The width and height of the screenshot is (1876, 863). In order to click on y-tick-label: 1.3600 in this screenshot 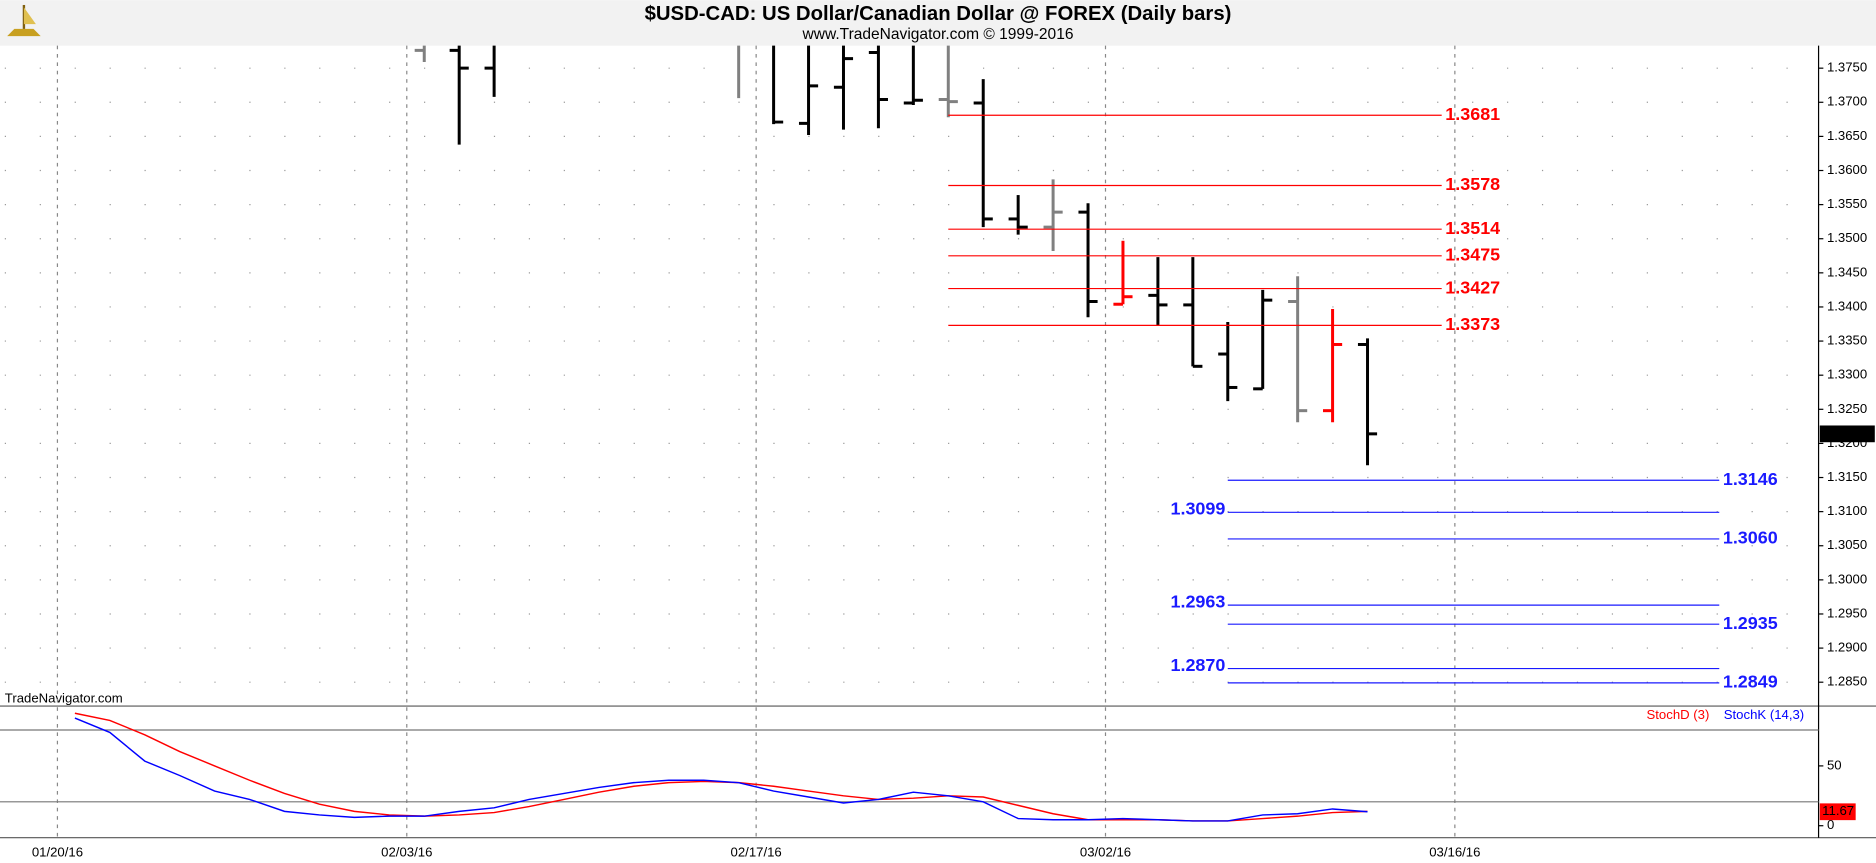, I will do `click(1847, 169)`.